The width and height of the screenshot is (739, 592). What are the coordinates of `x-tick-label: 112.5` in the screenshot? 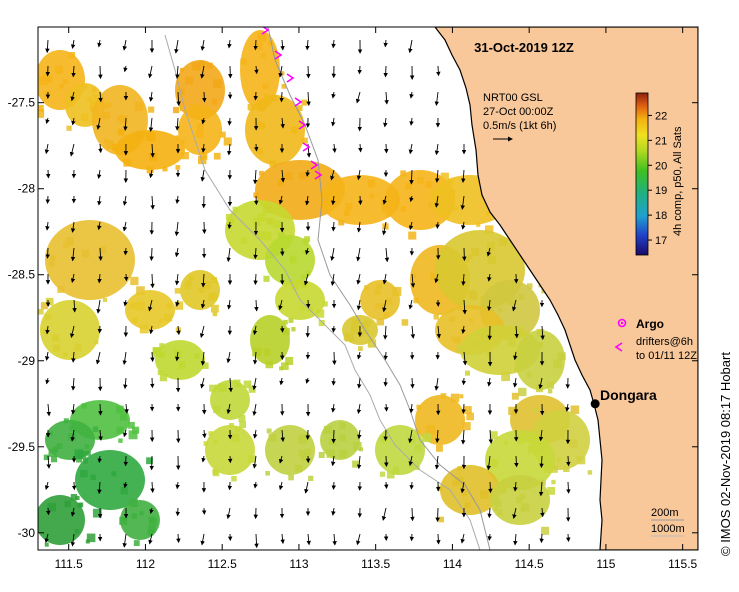 It's located at (222, 564).